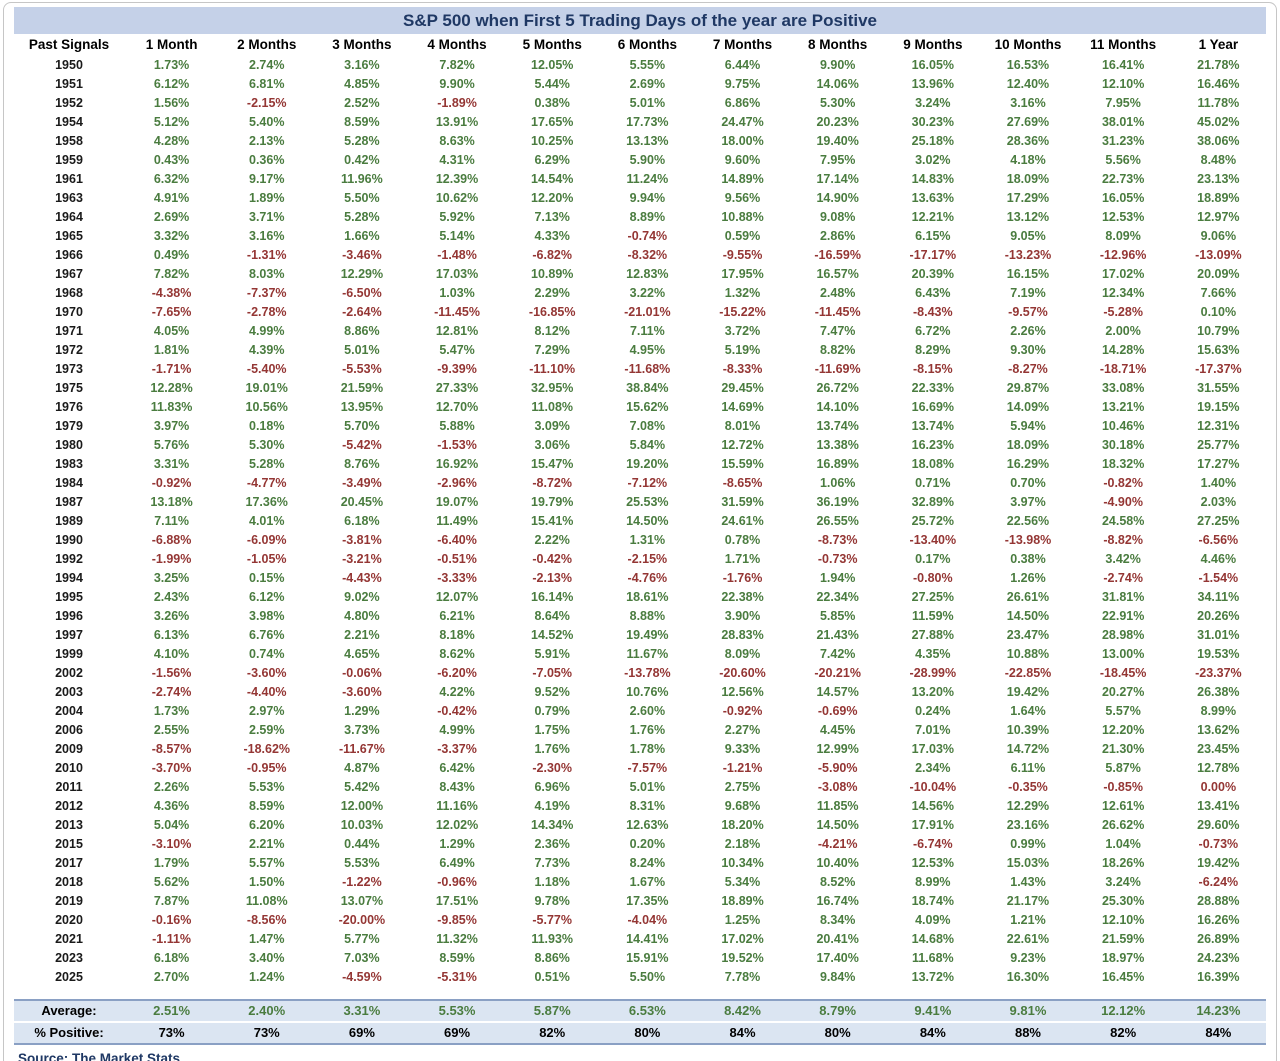  What do you see at coordinates (69, 464) in the screenshot?
I see `year-cell: 1983` at bounding box center [69, 464].